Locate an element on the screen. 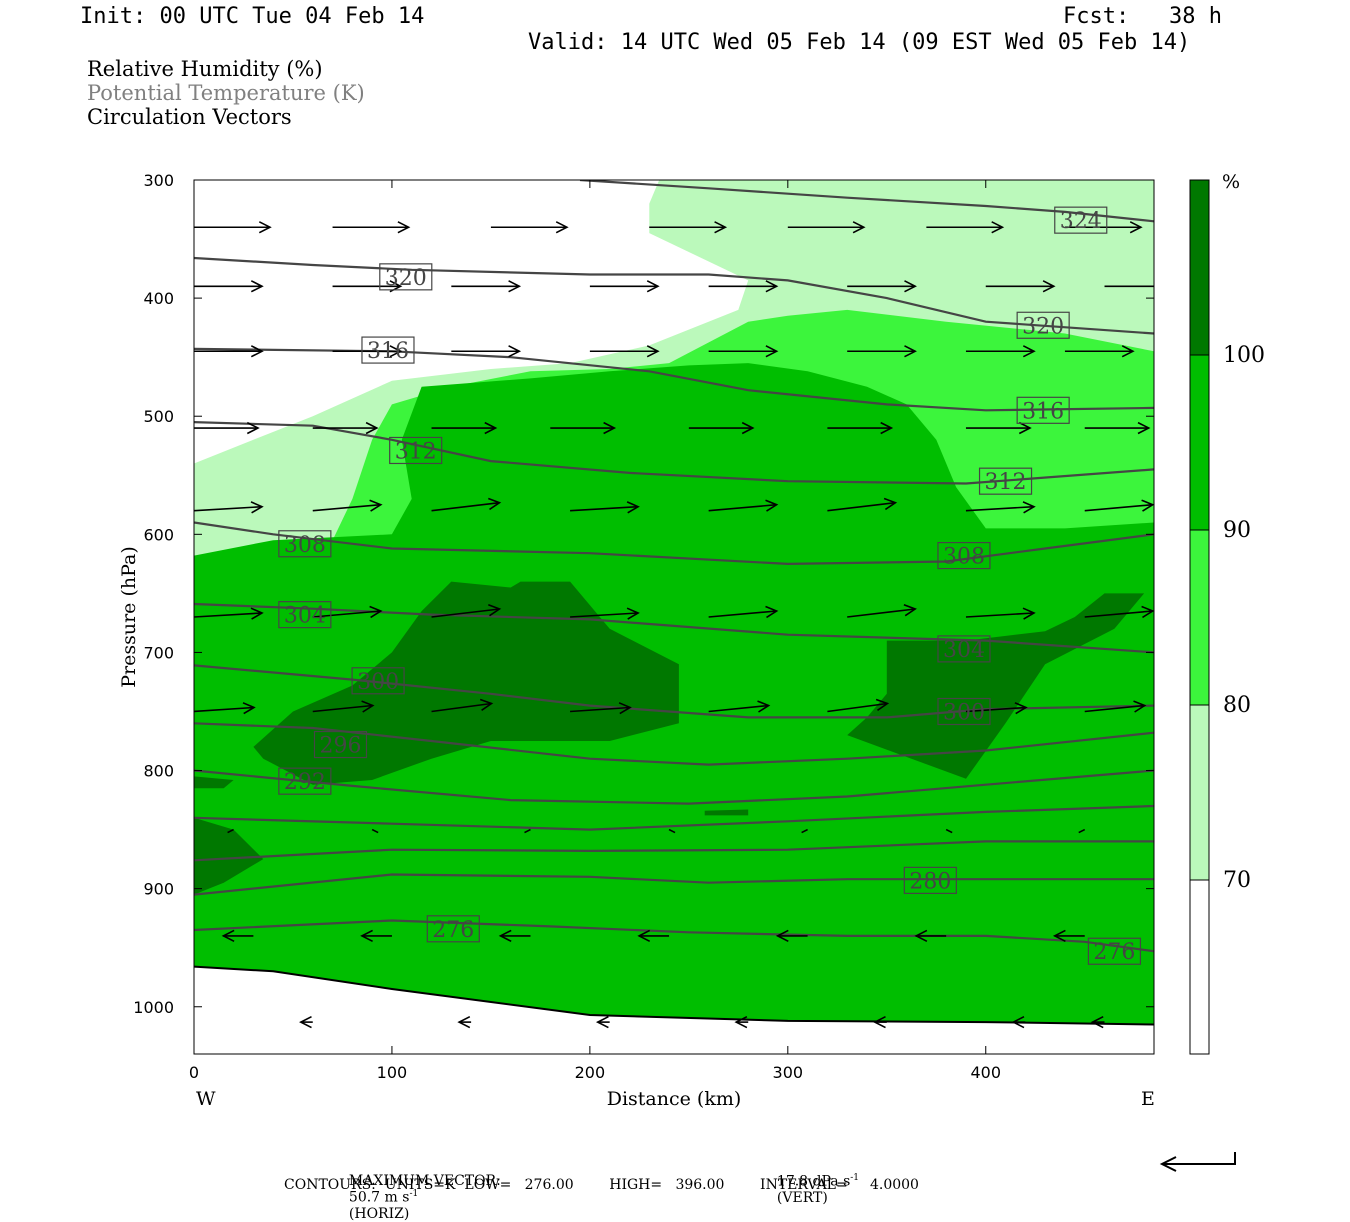  x-tick-label: 400 is located at coordinates (985, 1072).